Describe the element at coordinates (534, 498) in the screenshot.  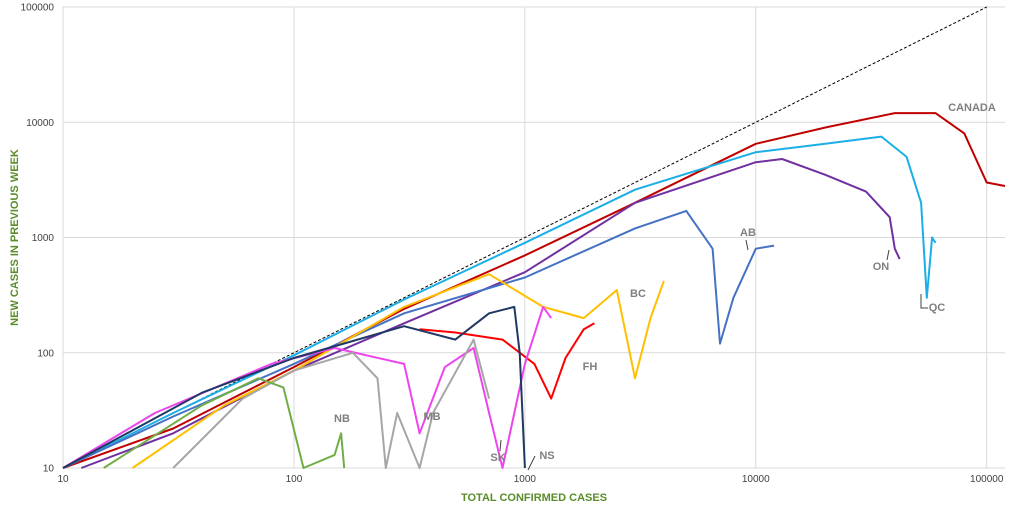
I see `x-axis-title: TOTAL CONFIRMED CASES` at that location.